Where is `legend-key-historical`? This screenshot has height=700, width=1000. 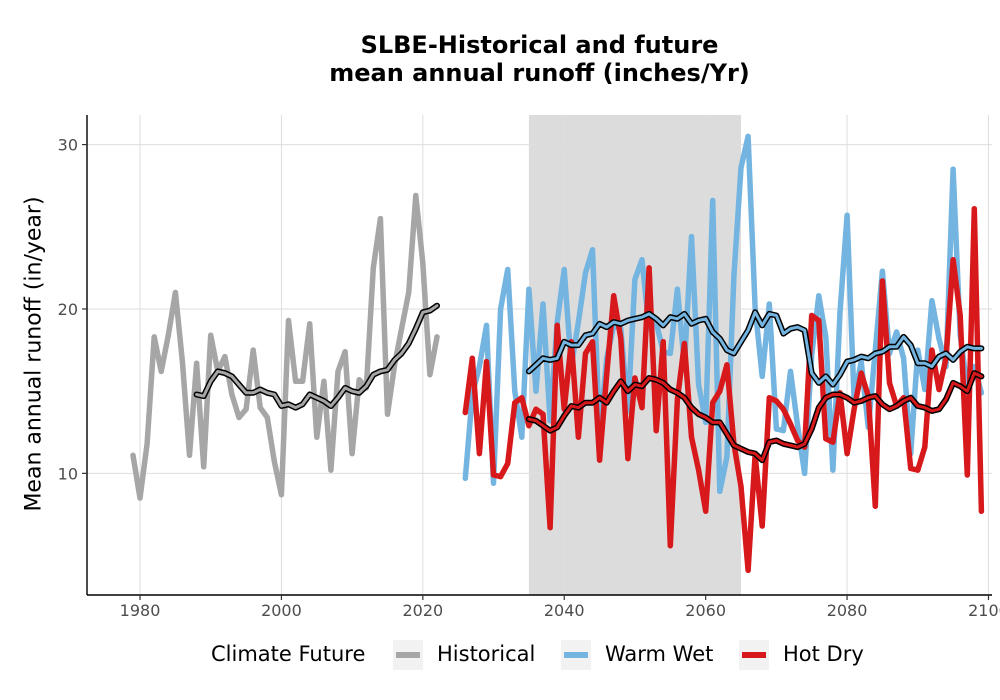 legend-key-historical is located at coordinates (408, 655).